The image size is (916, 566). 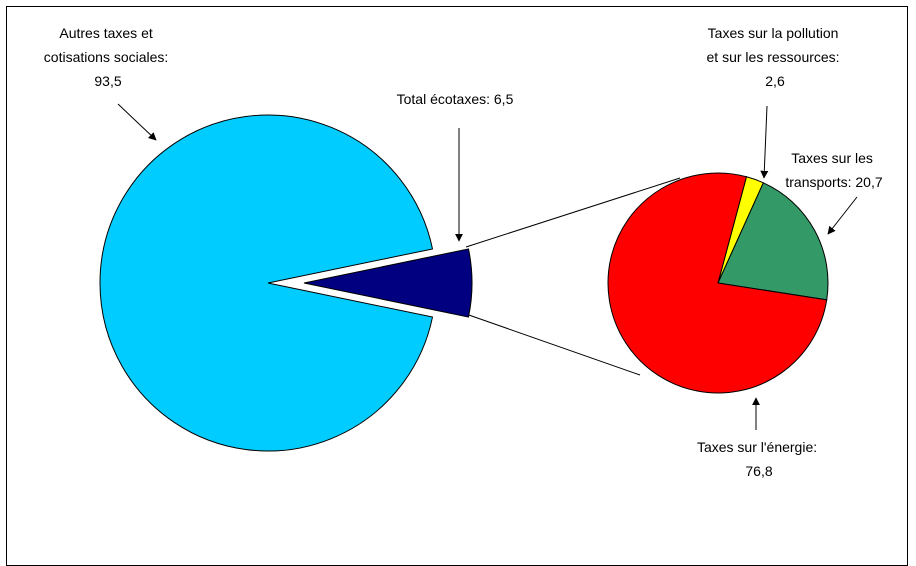 I want to click on label-total-ecotaxes: Total écotaxes: 6,5, so click(x=455, y=99).